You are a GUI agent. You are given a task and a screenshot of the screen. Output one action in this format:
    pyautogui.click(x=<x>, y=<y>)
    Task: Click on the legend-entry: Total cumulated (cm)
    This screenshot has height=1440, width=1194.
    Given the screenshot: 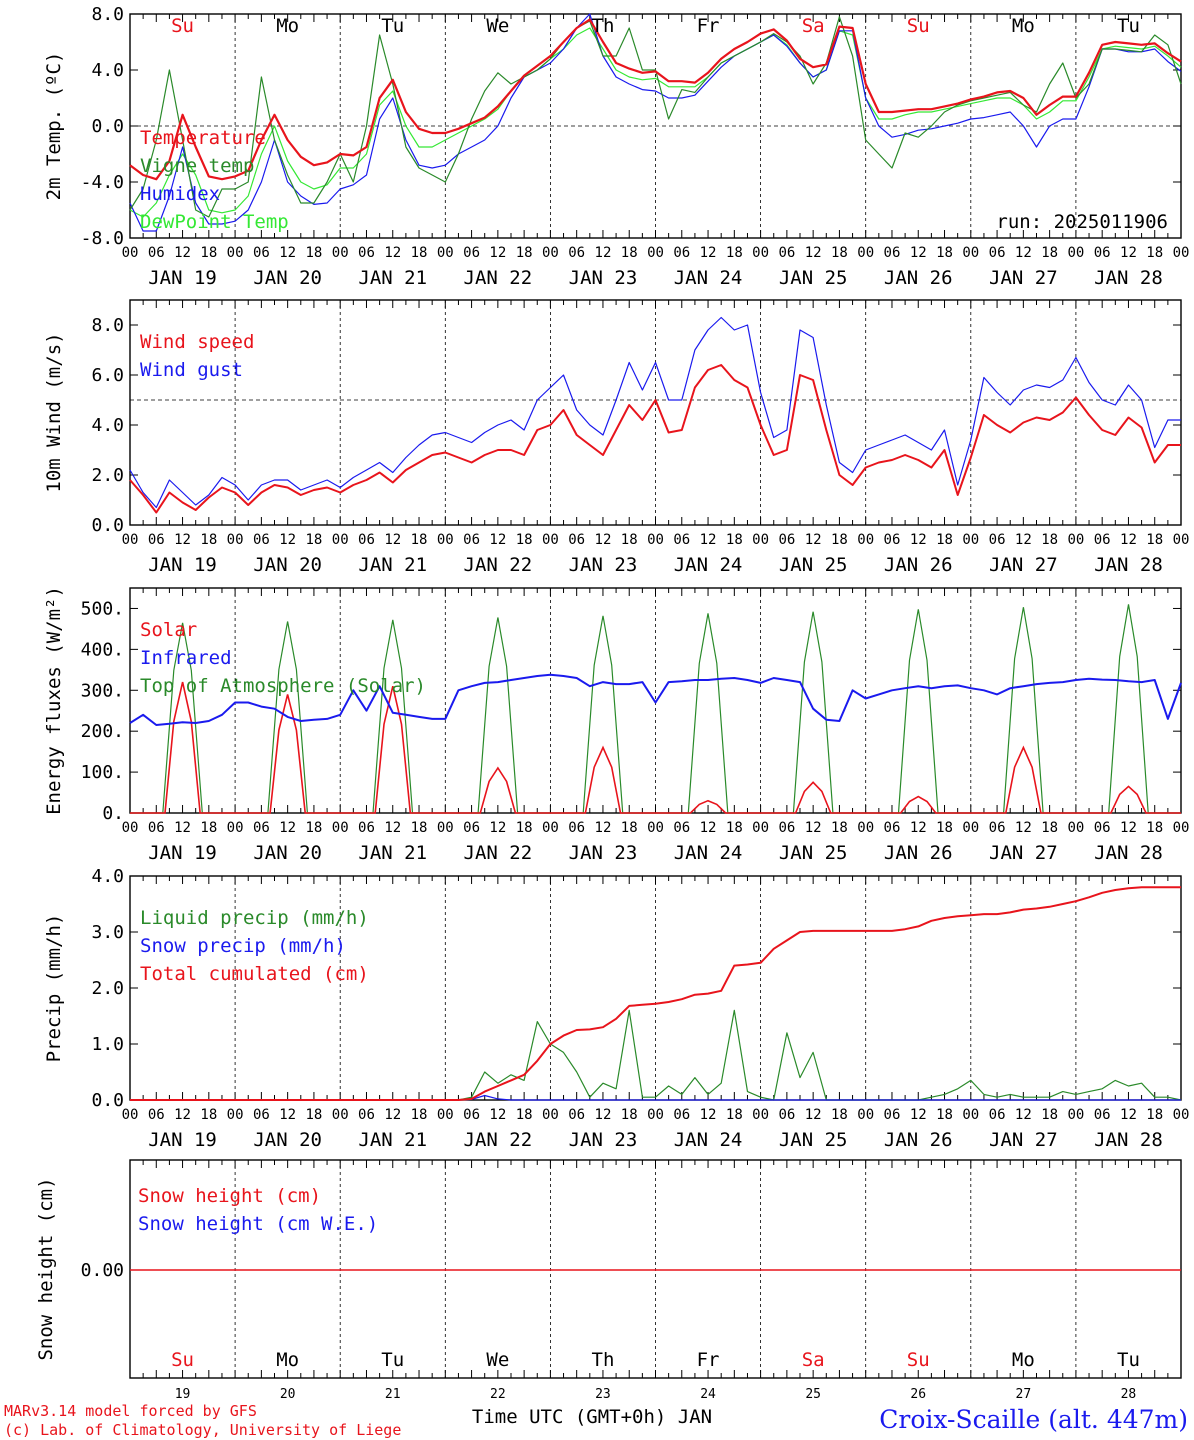 What is the action you would take?
    pyautogui.click(x=254, y=974)
    